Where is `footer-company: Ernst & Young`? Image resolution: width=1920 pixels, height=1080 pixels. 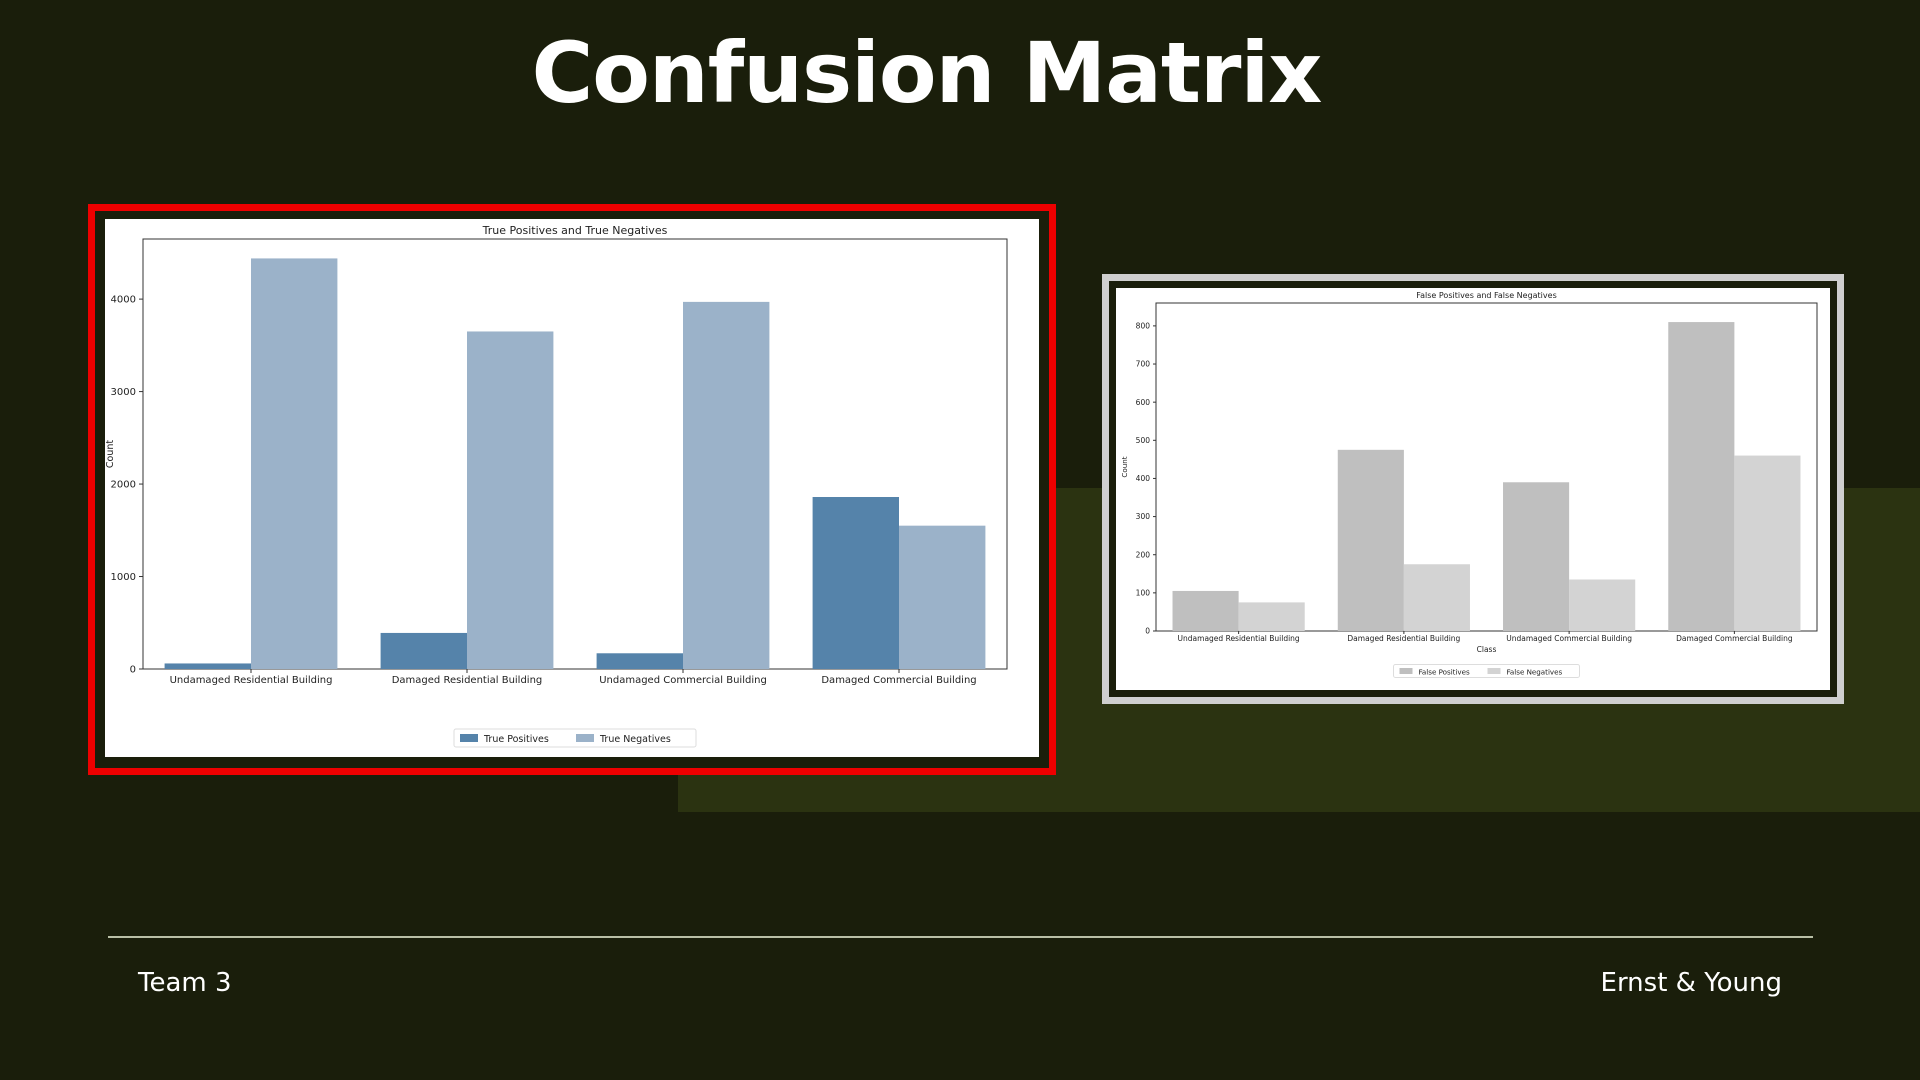 footer-company: Ernst & Young is located at coordinates (1691, 983).